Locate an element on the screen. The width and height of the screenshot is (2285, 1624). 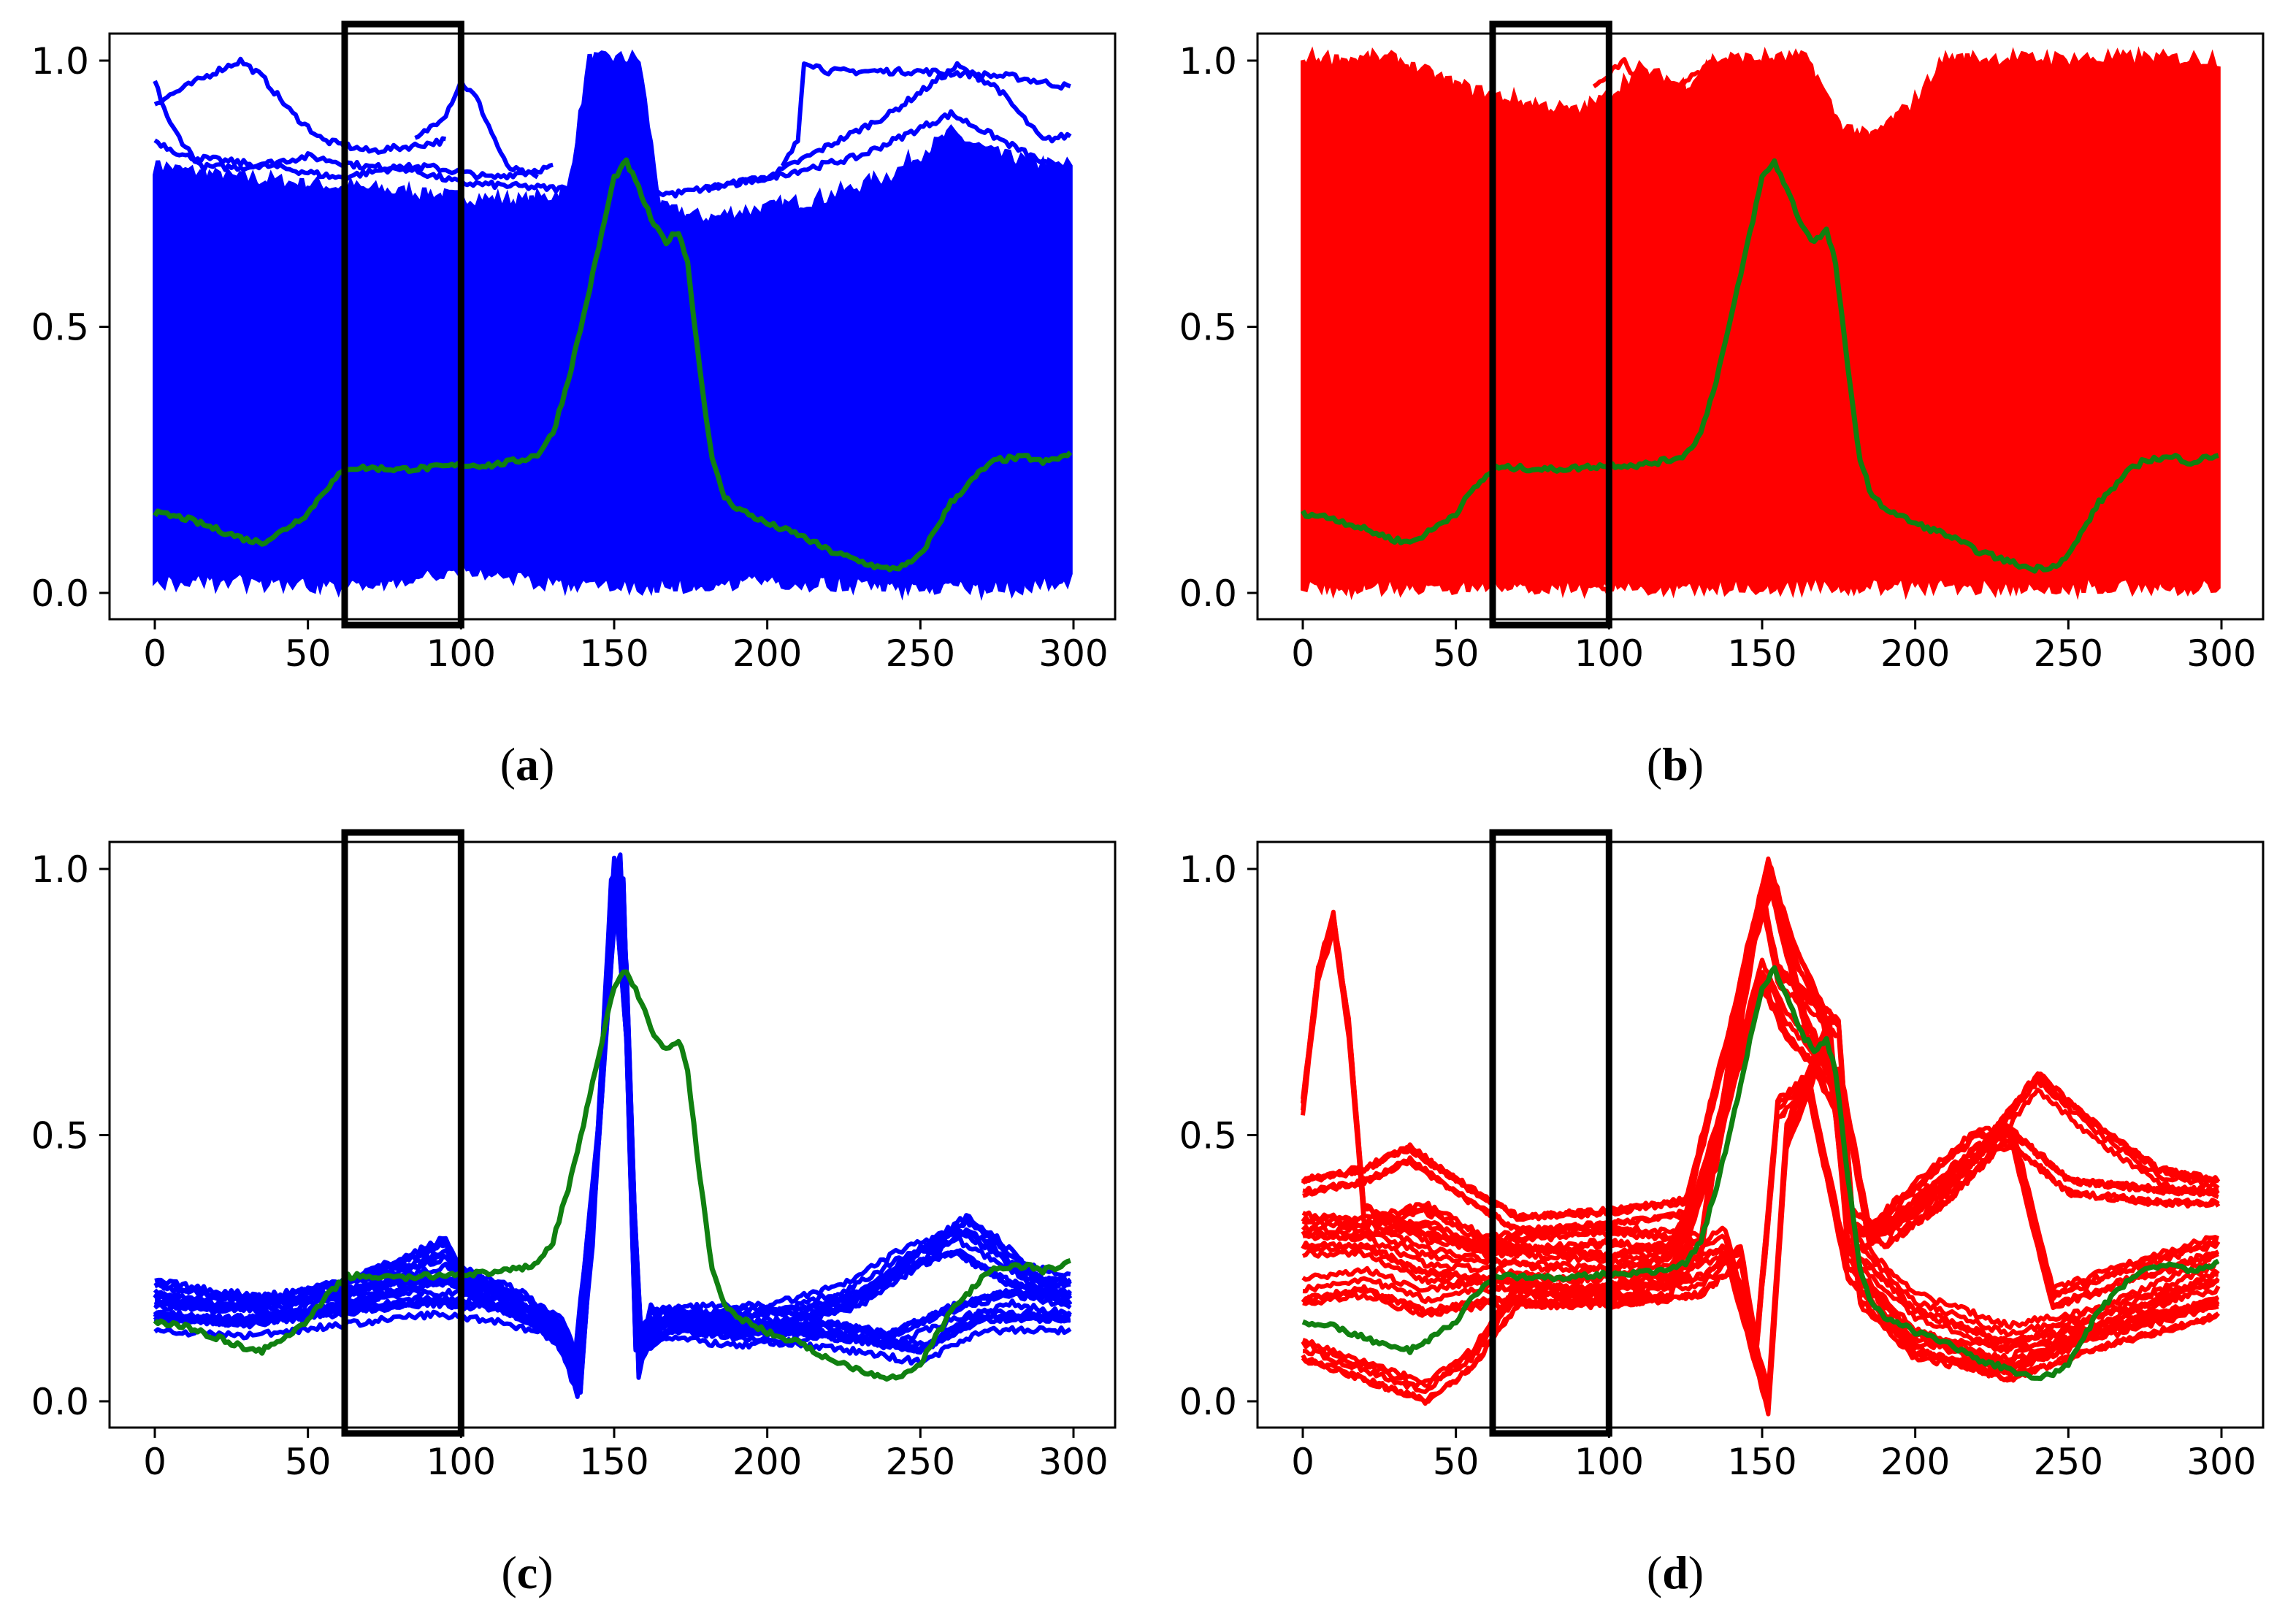
subplot-caption: (d) is located at coordinates (1675, 1573).